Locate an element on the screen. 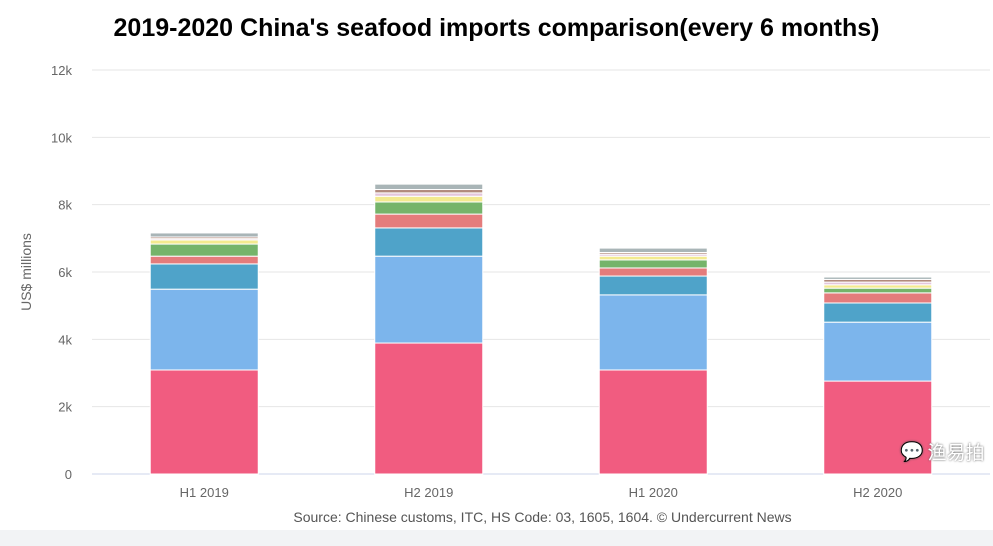  bar-segment-h2-2020-s6 is located at coordinates (878, 286).